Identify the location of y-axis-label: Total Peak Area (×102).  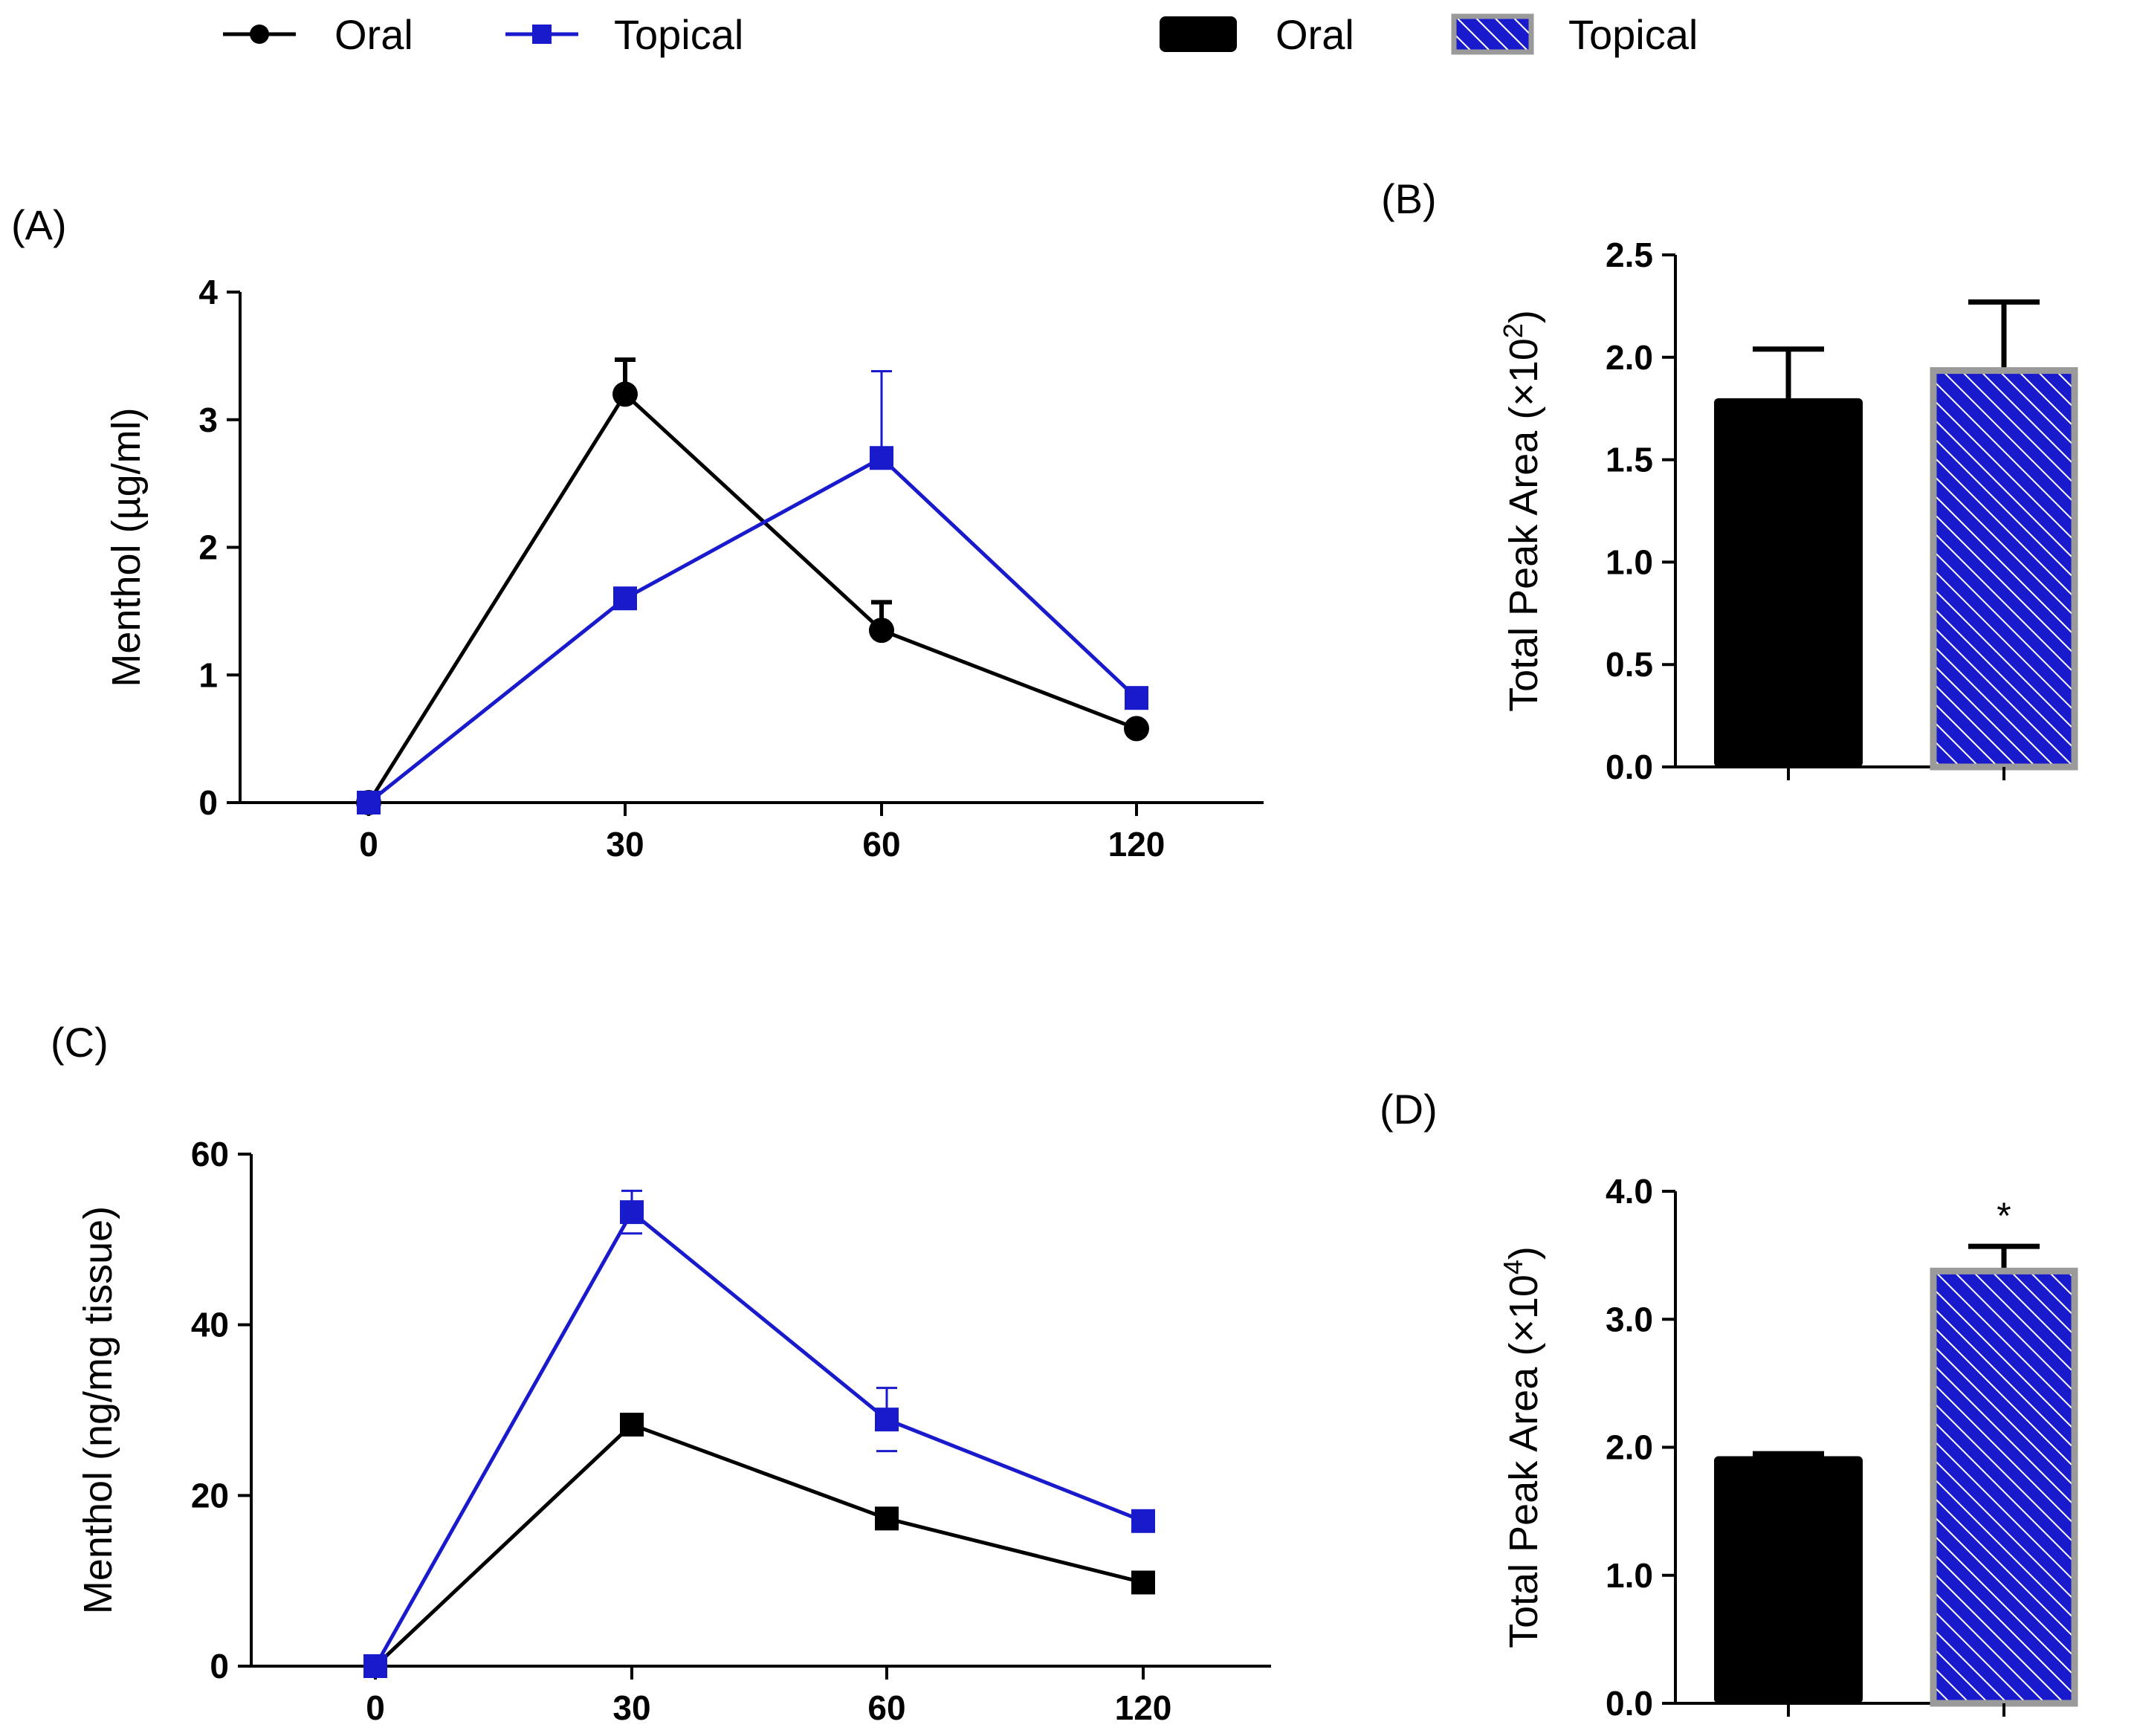
(1522, 511).